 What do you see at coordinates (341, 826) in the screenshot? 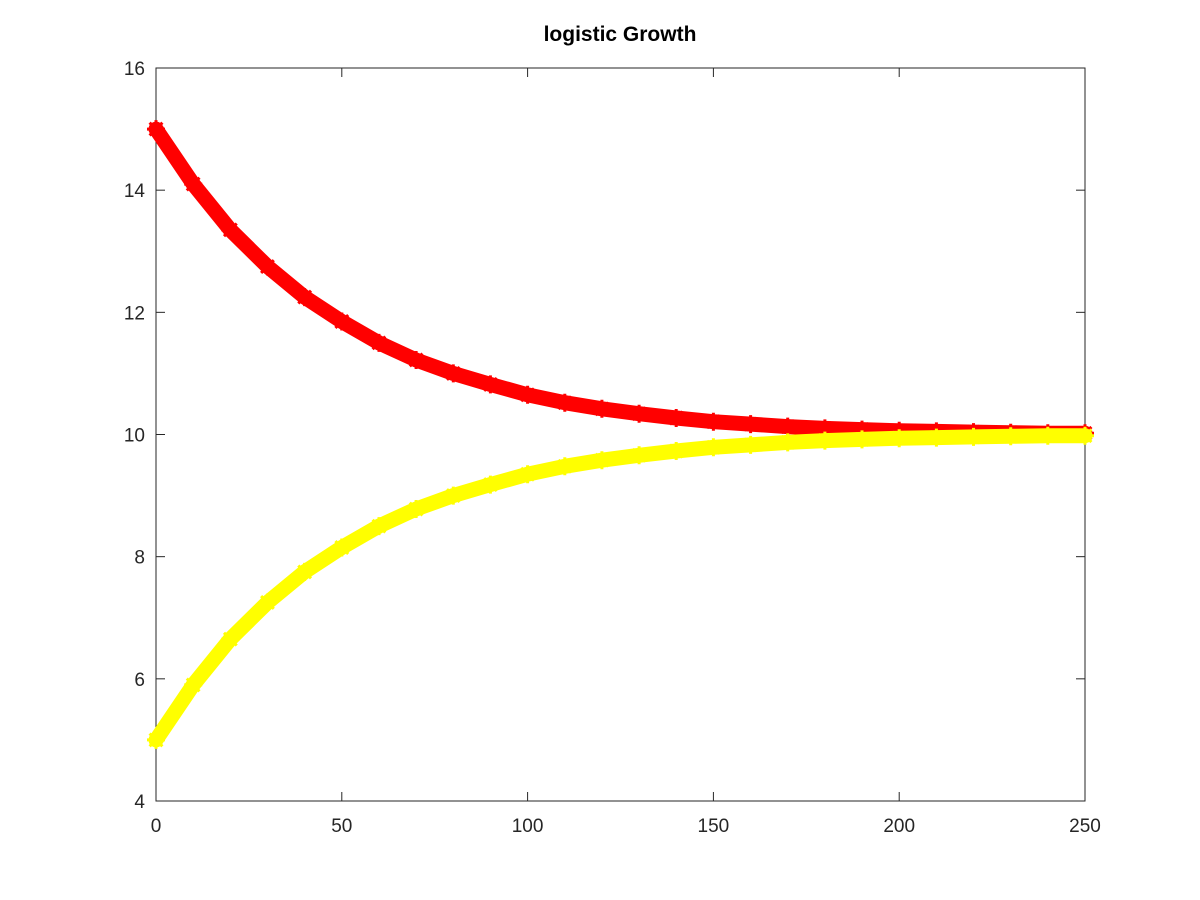
I see `x-tick-label: 50` at bounding box center [341, 826].